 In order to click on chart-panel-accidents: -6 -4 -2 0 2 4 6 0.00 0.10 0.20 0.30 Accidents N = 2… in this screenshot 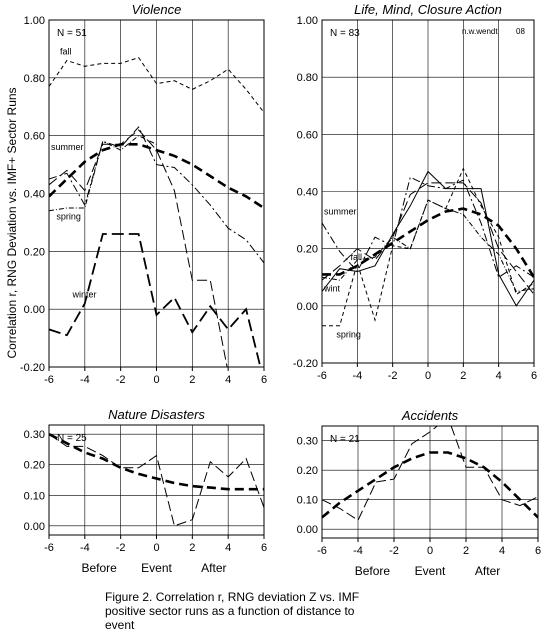, I will do `click(419, 493)`.